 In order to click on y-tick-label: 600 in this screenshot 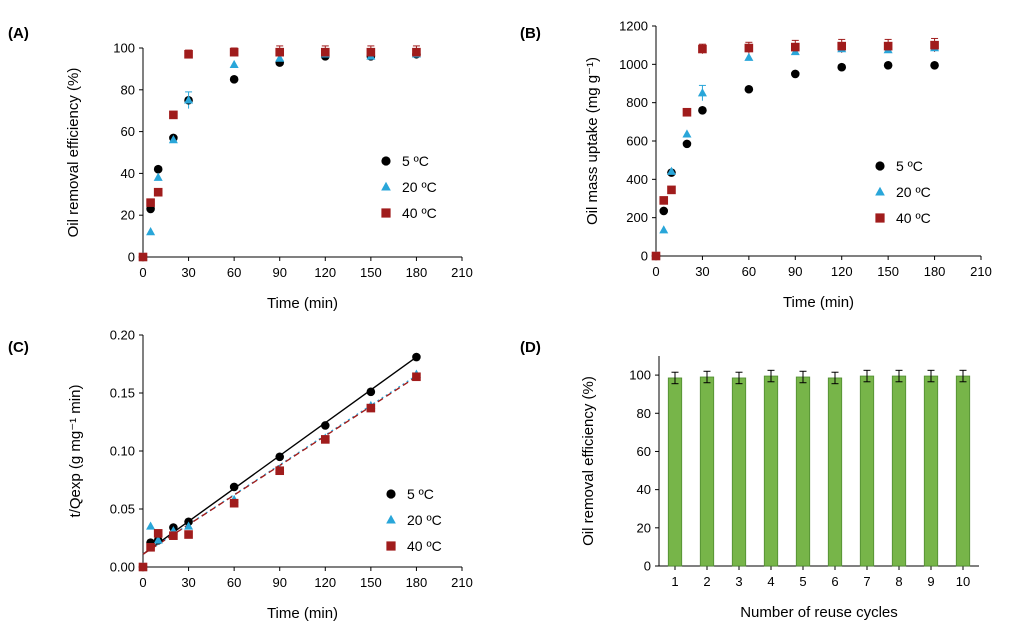, I will do `click(637, 141)`.